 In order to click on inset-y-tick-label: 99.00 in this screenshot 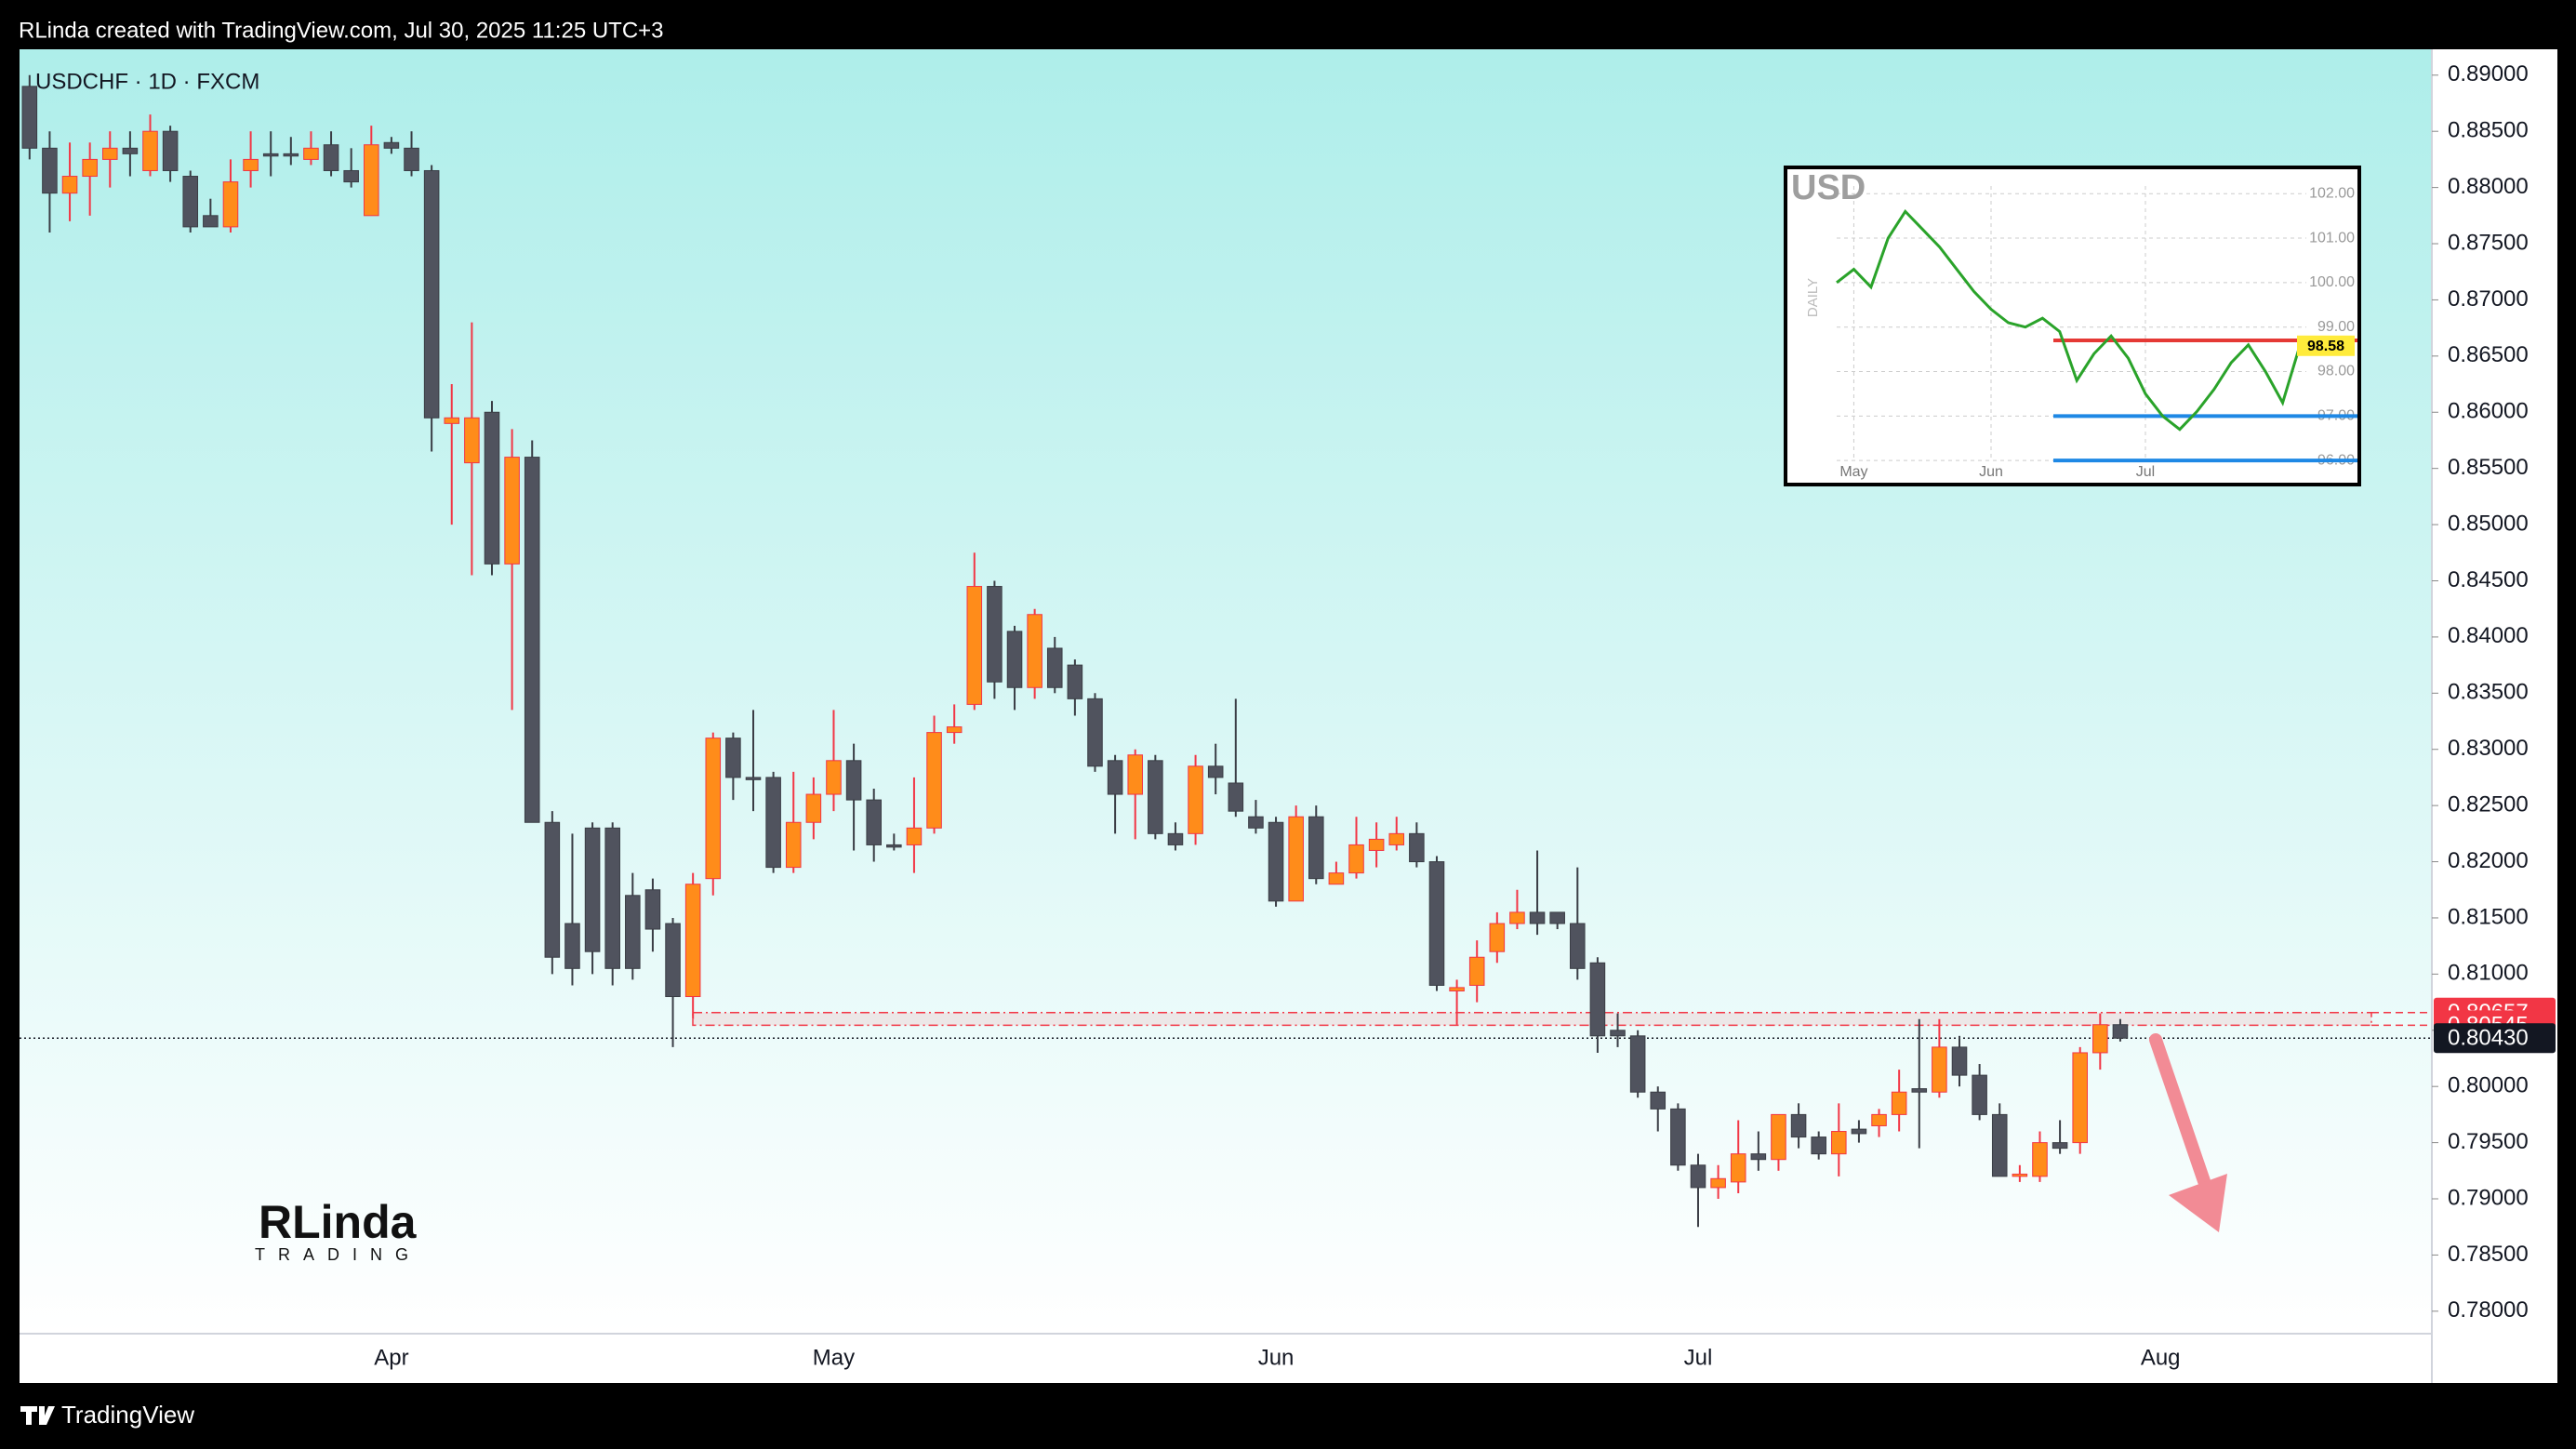, I will do `click(2336, 327)`.